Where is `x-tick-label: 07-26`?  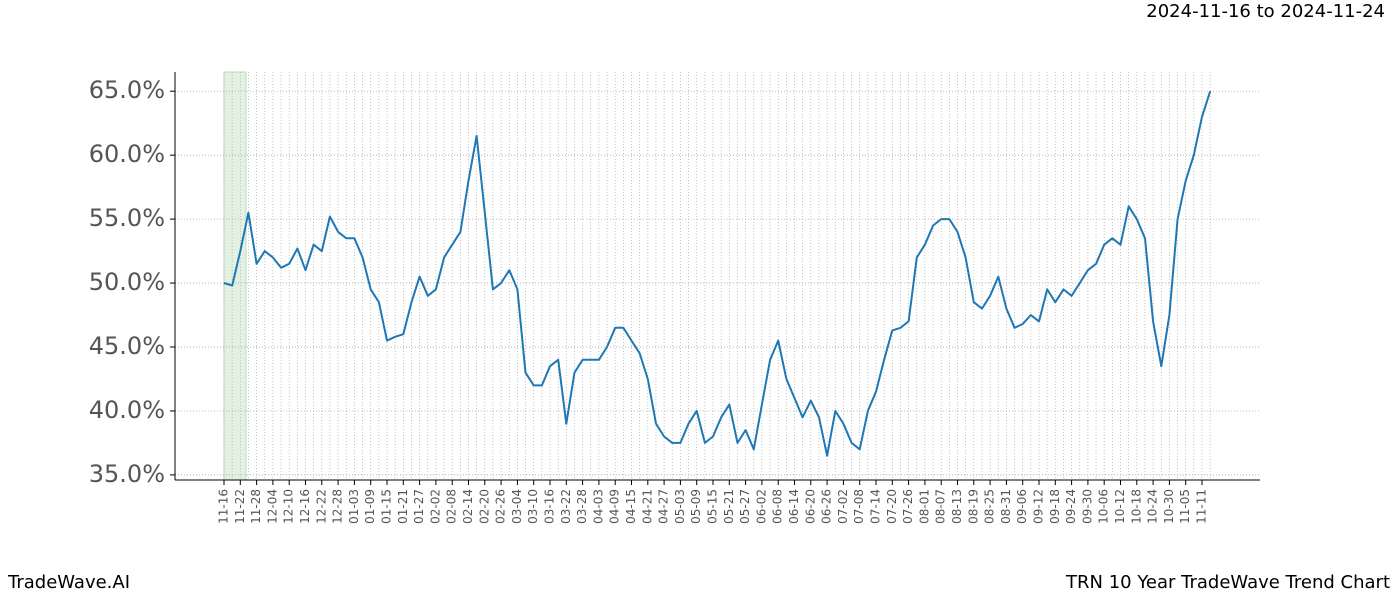
x-tick-label: 07-26 is located at coordinates (908, 506).